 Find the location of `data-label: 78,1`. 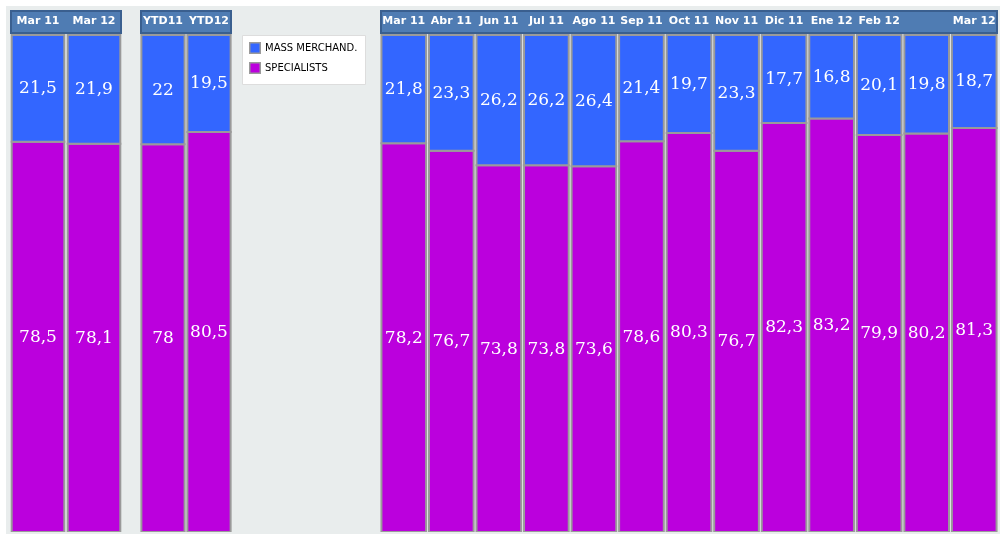

data-label: 78,1 is located at coordinates (94, 336).